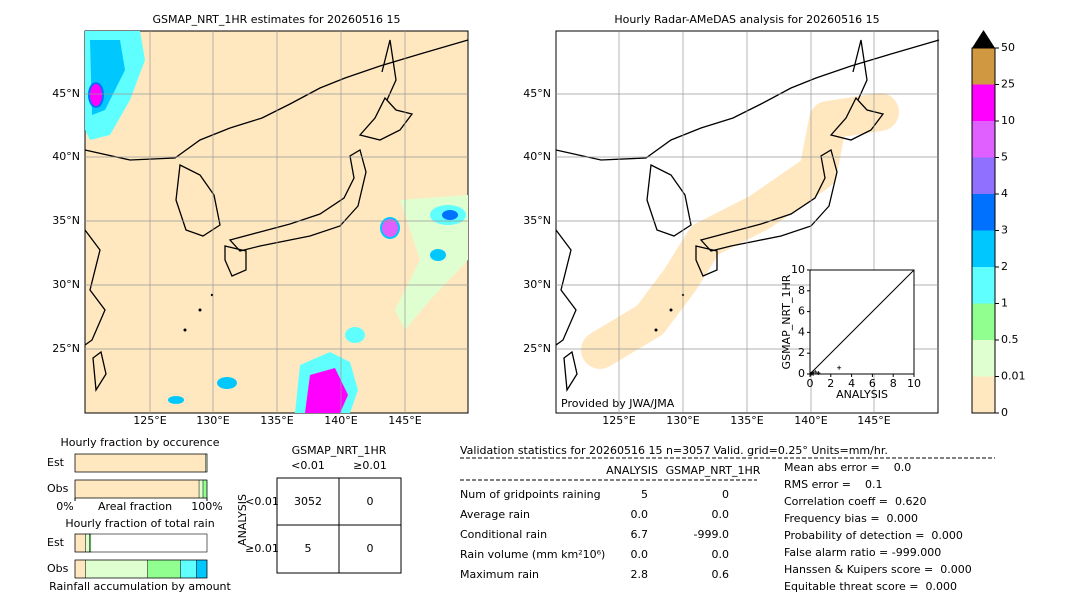 The image size is (1080, 612). Describe the element at coordinates (340, 420) in the screenshot. I see `lon-label: 140°E` at that location.